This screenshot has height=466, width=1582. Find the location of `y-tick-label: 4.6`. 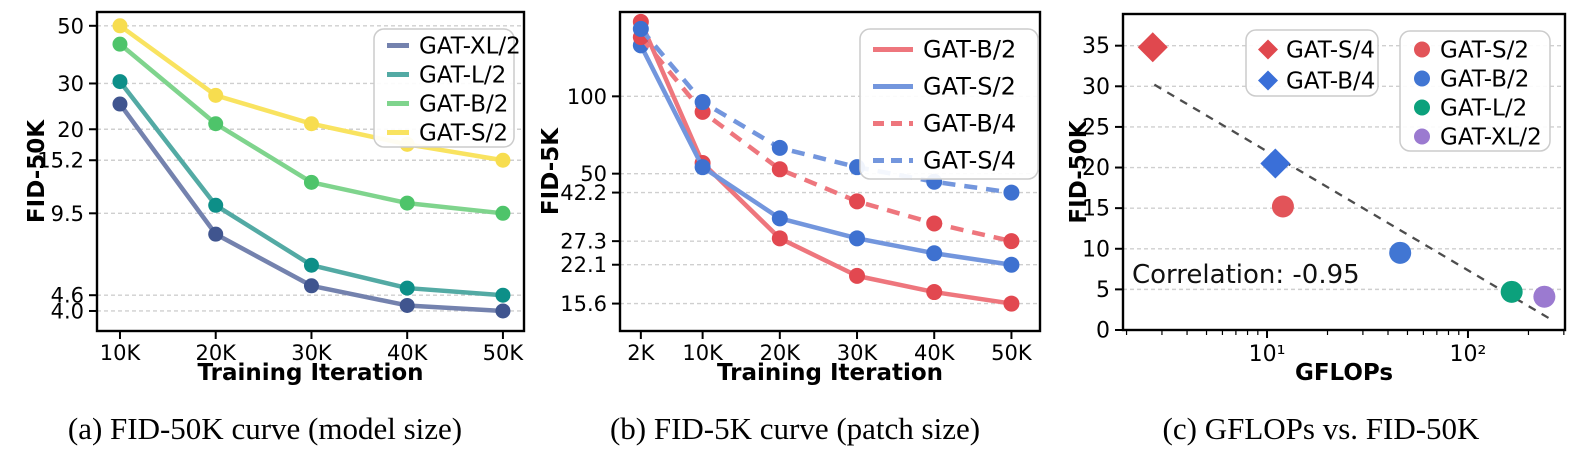

y-tick-label: 4.6 is located at coordinates (67, 296).